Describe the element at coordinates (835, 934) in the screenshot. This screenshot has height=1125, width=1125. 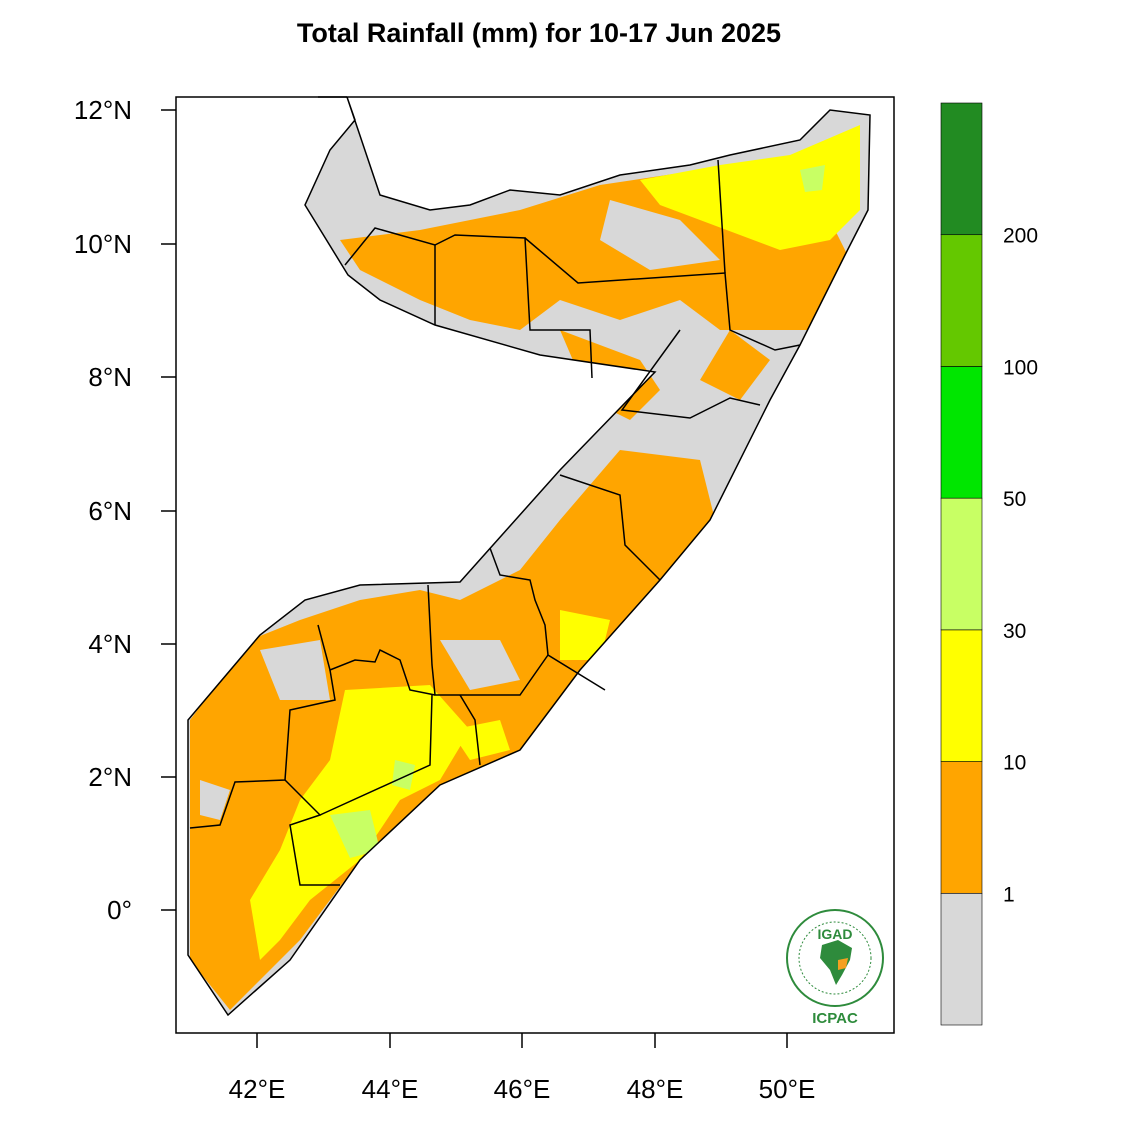
I see `logo-top-text: IGAD` at that location.